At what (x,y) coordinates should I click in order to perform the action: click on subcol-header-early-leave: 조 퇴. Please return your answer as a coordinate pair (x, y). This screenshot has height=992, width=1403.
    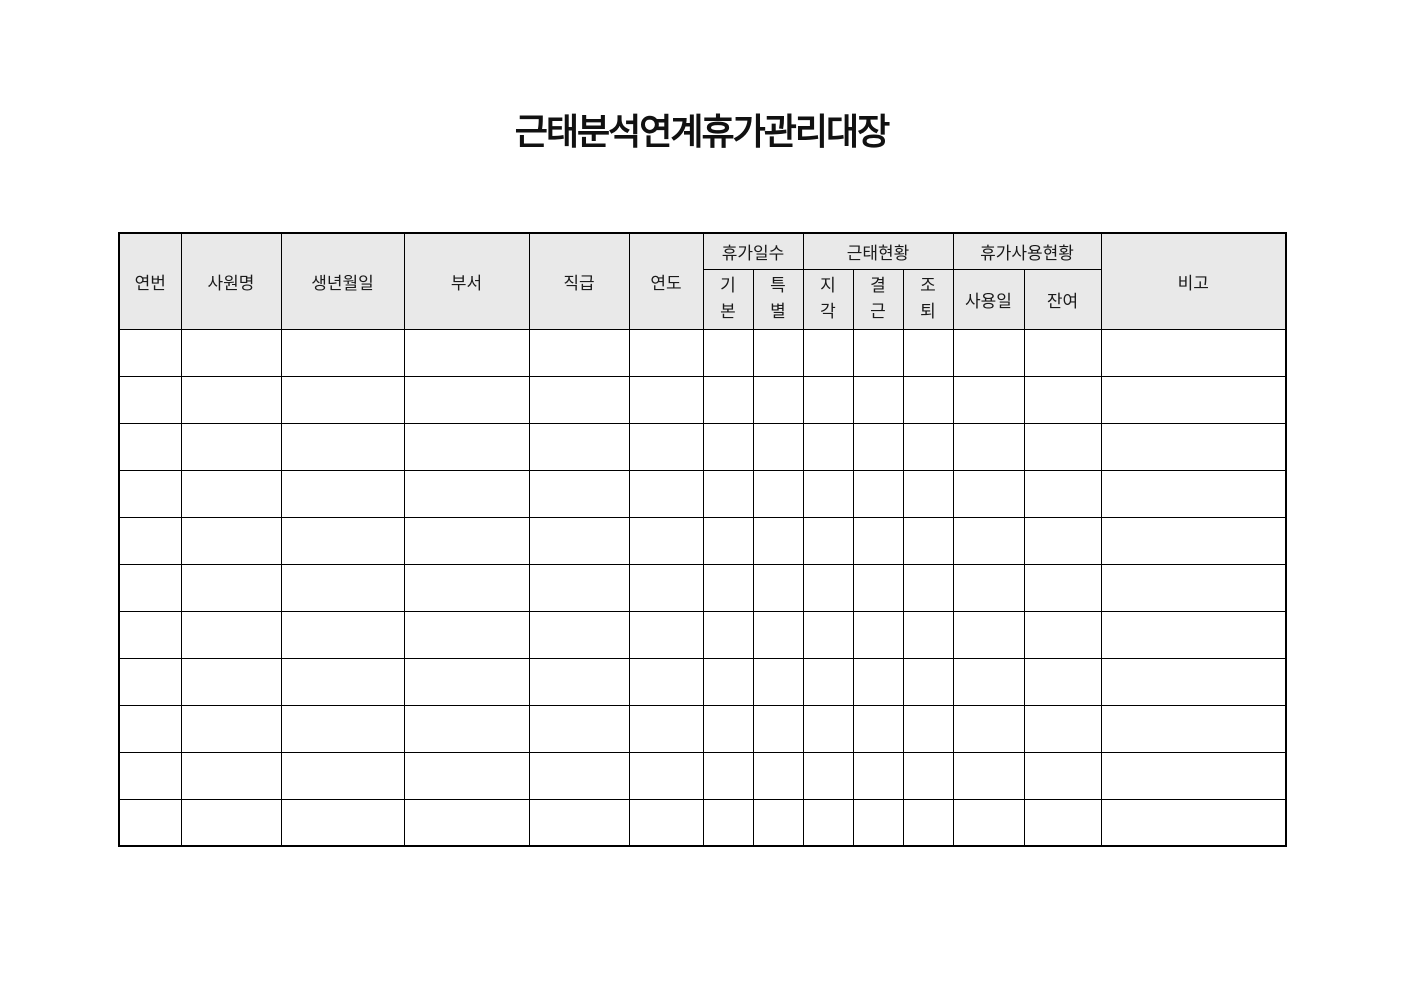
    Looking at the image, I should click on (928, 299).